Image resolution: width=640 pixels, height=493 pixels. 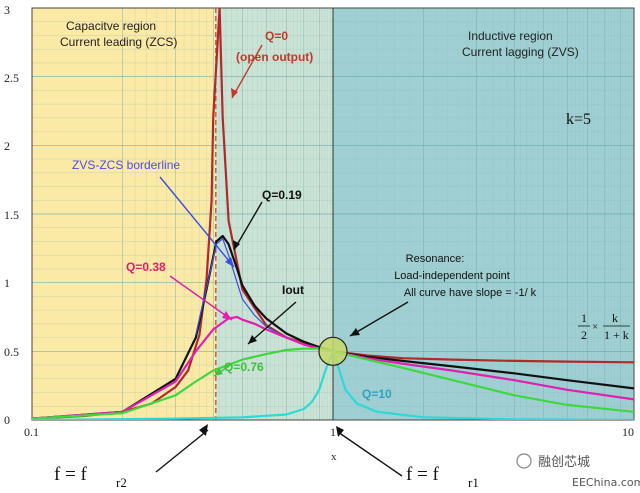 I want to click on formula-denominator-2: 2, so click(x=584, y=335).